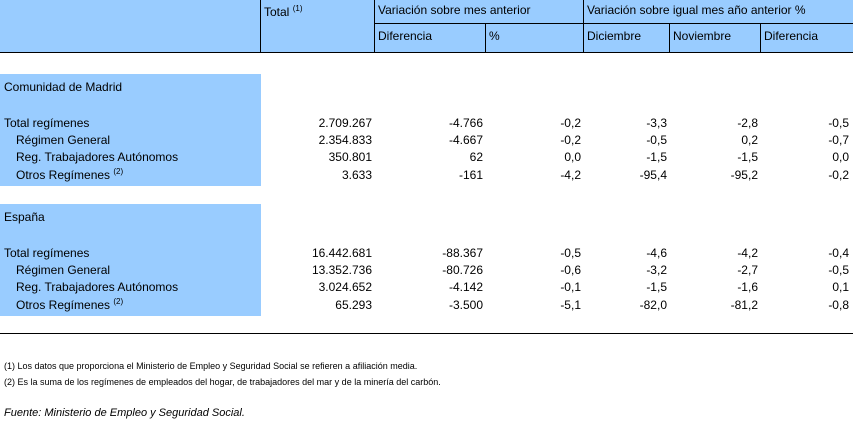 Image resolution: width=853 pixels, height=423 pixels. I want to click on header-sub-diciembre: Diciembre, so click(614, 36).